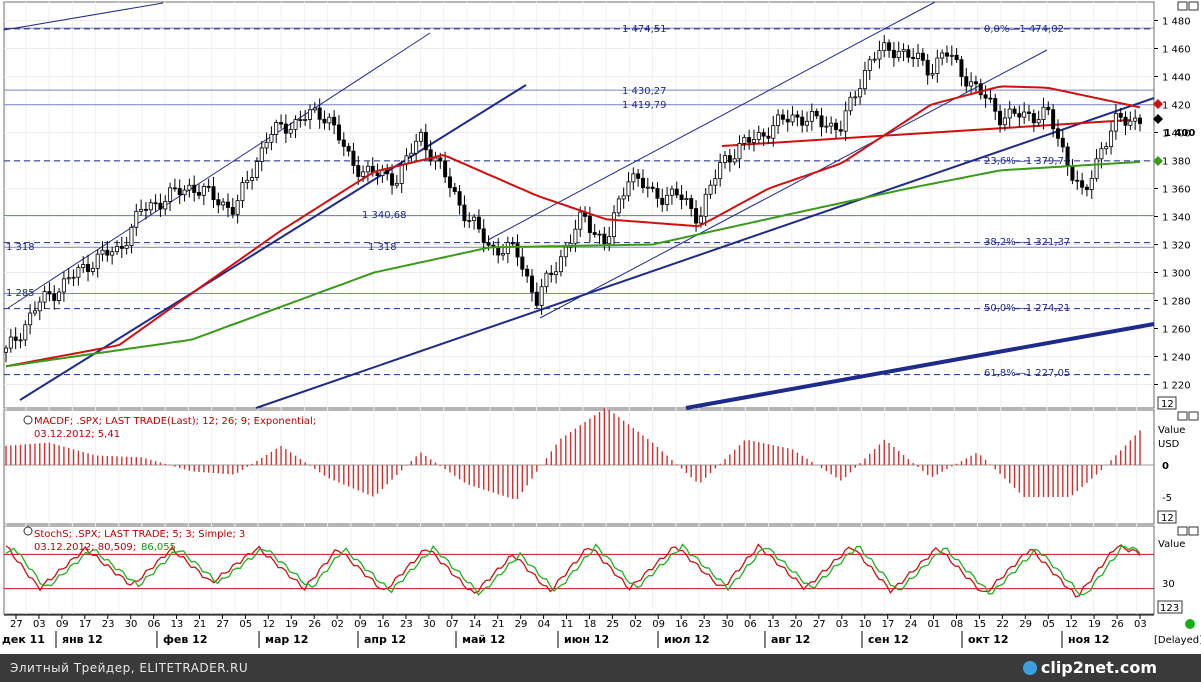 The image size is (1201, 682). Describe the element at coordinates (1170, 607) in the screenshot. I see `stoch-scale-box` at that location.